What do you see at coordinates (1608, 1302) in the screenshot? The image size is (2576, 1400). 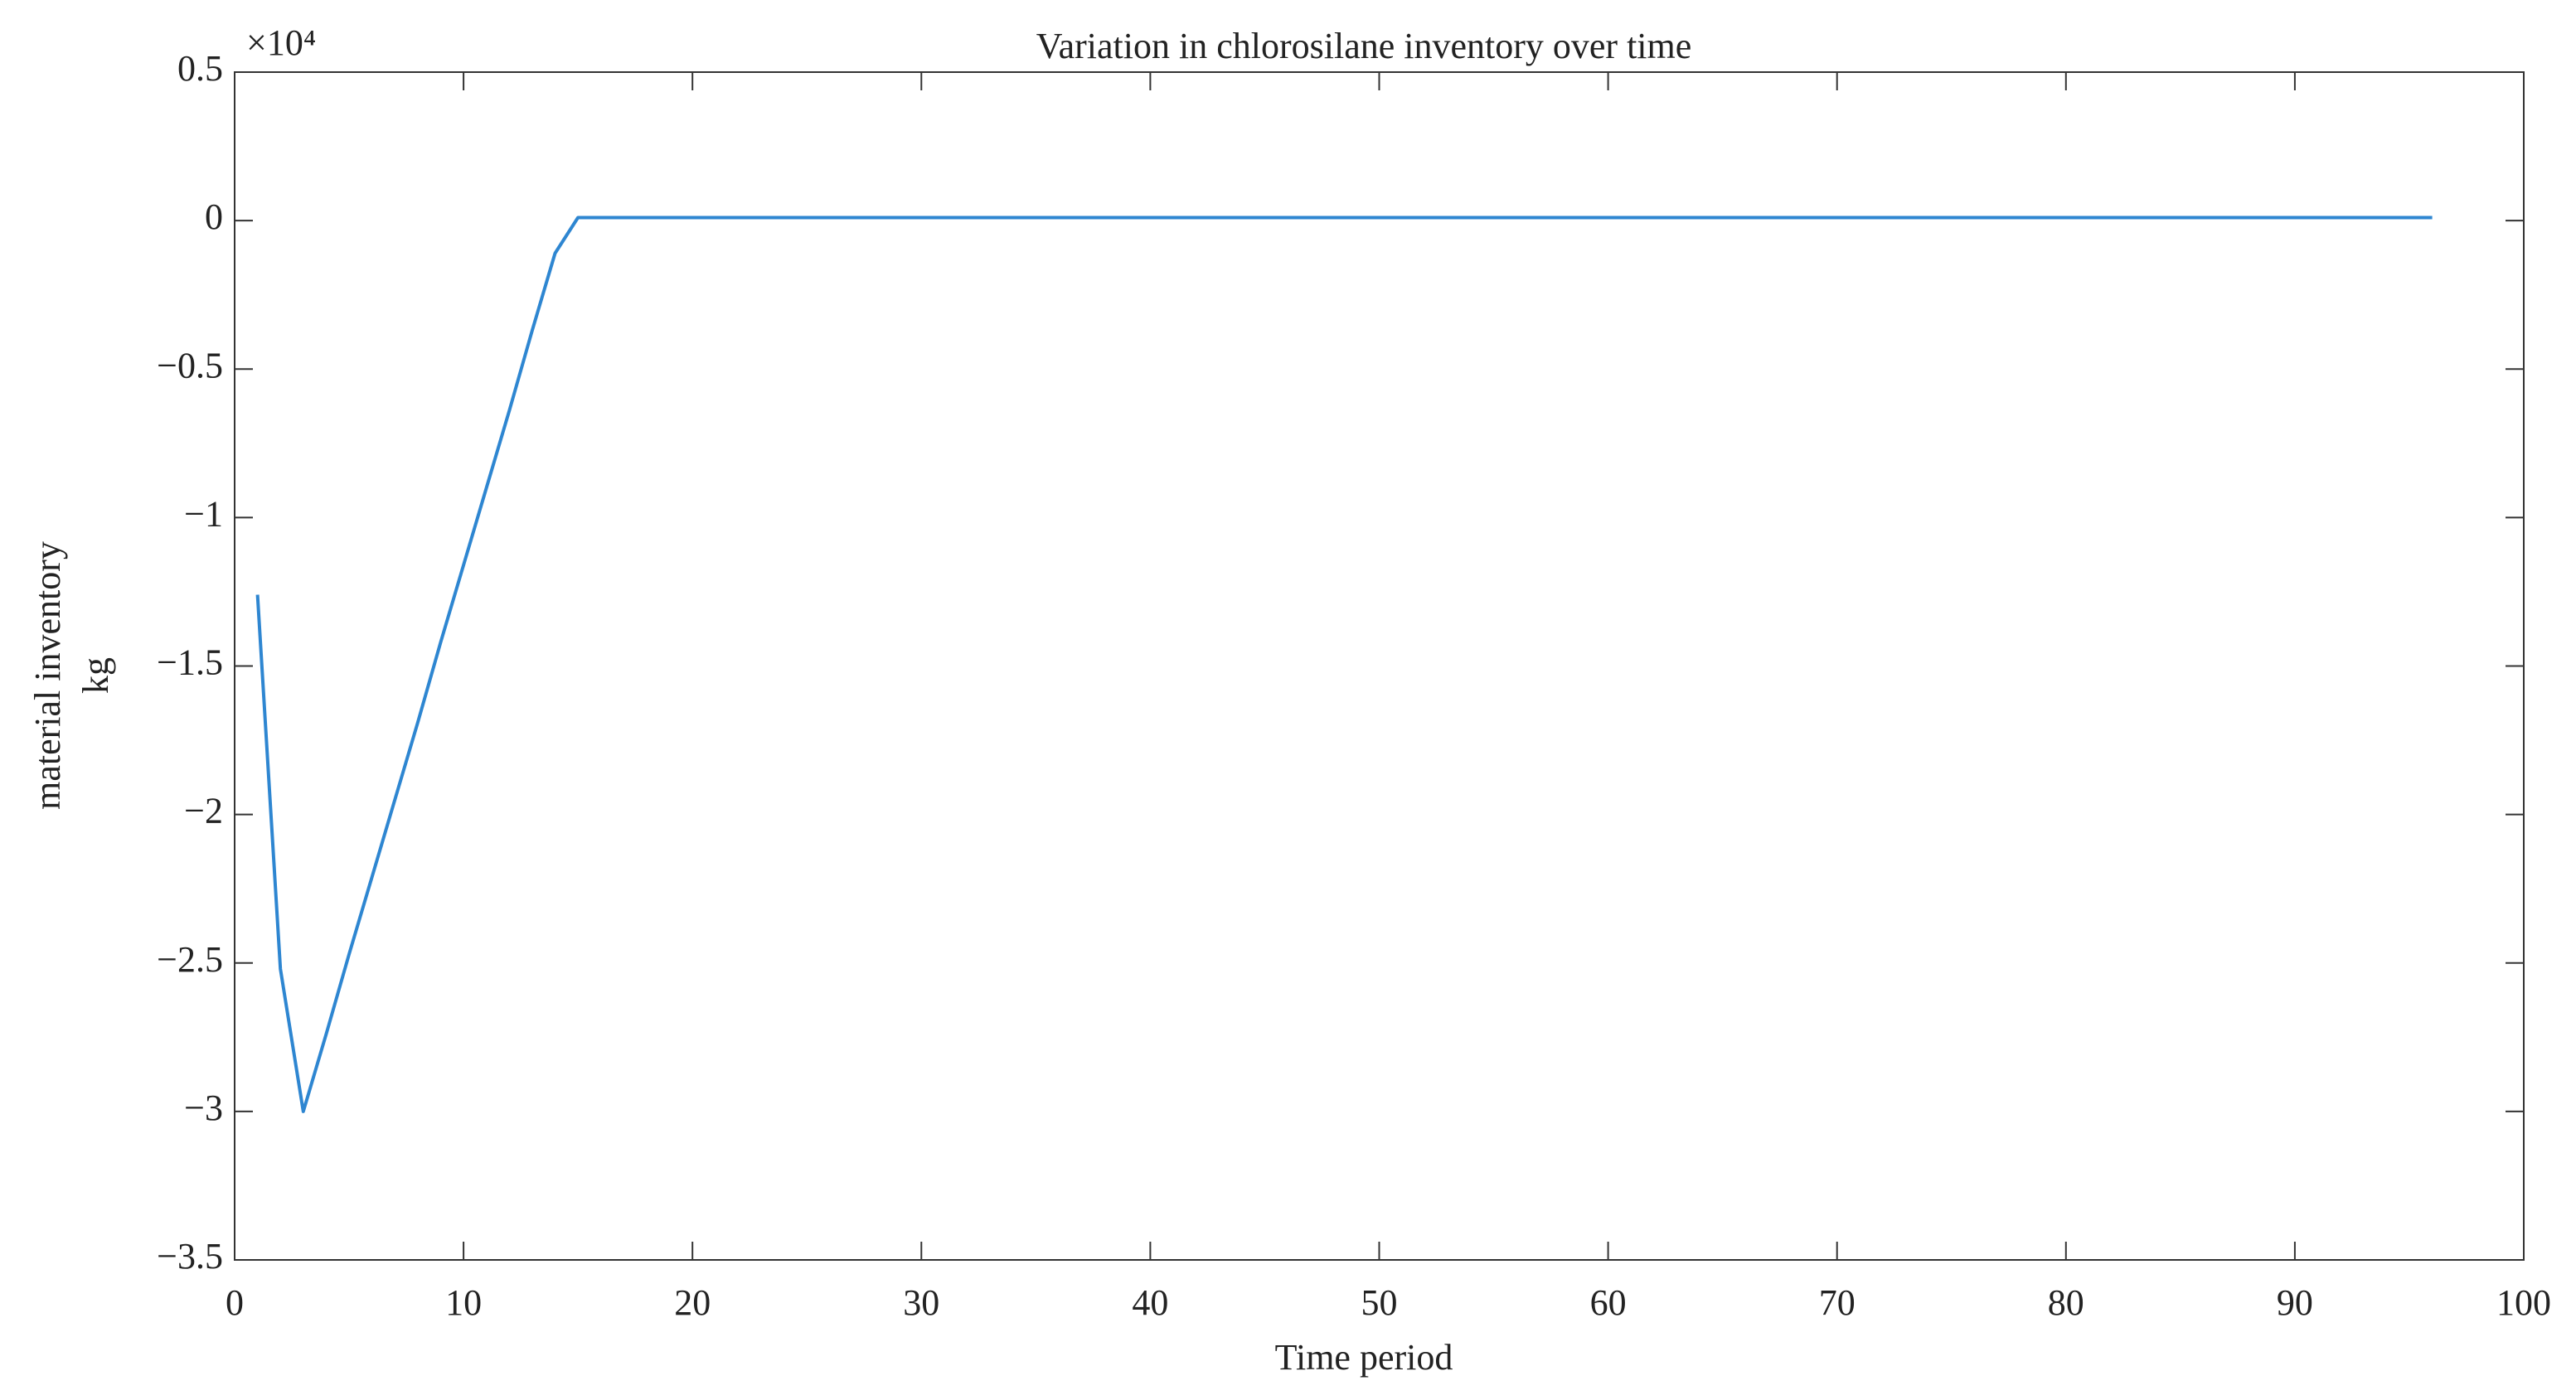 I see `x-tick-label: 60` at bounding box center [1608, 1302].